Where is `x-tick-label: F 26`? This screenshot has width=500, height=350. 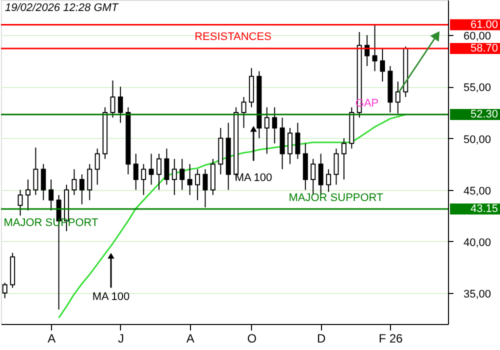 x-tick-label: F 26 is located at coordinates (391, 339).